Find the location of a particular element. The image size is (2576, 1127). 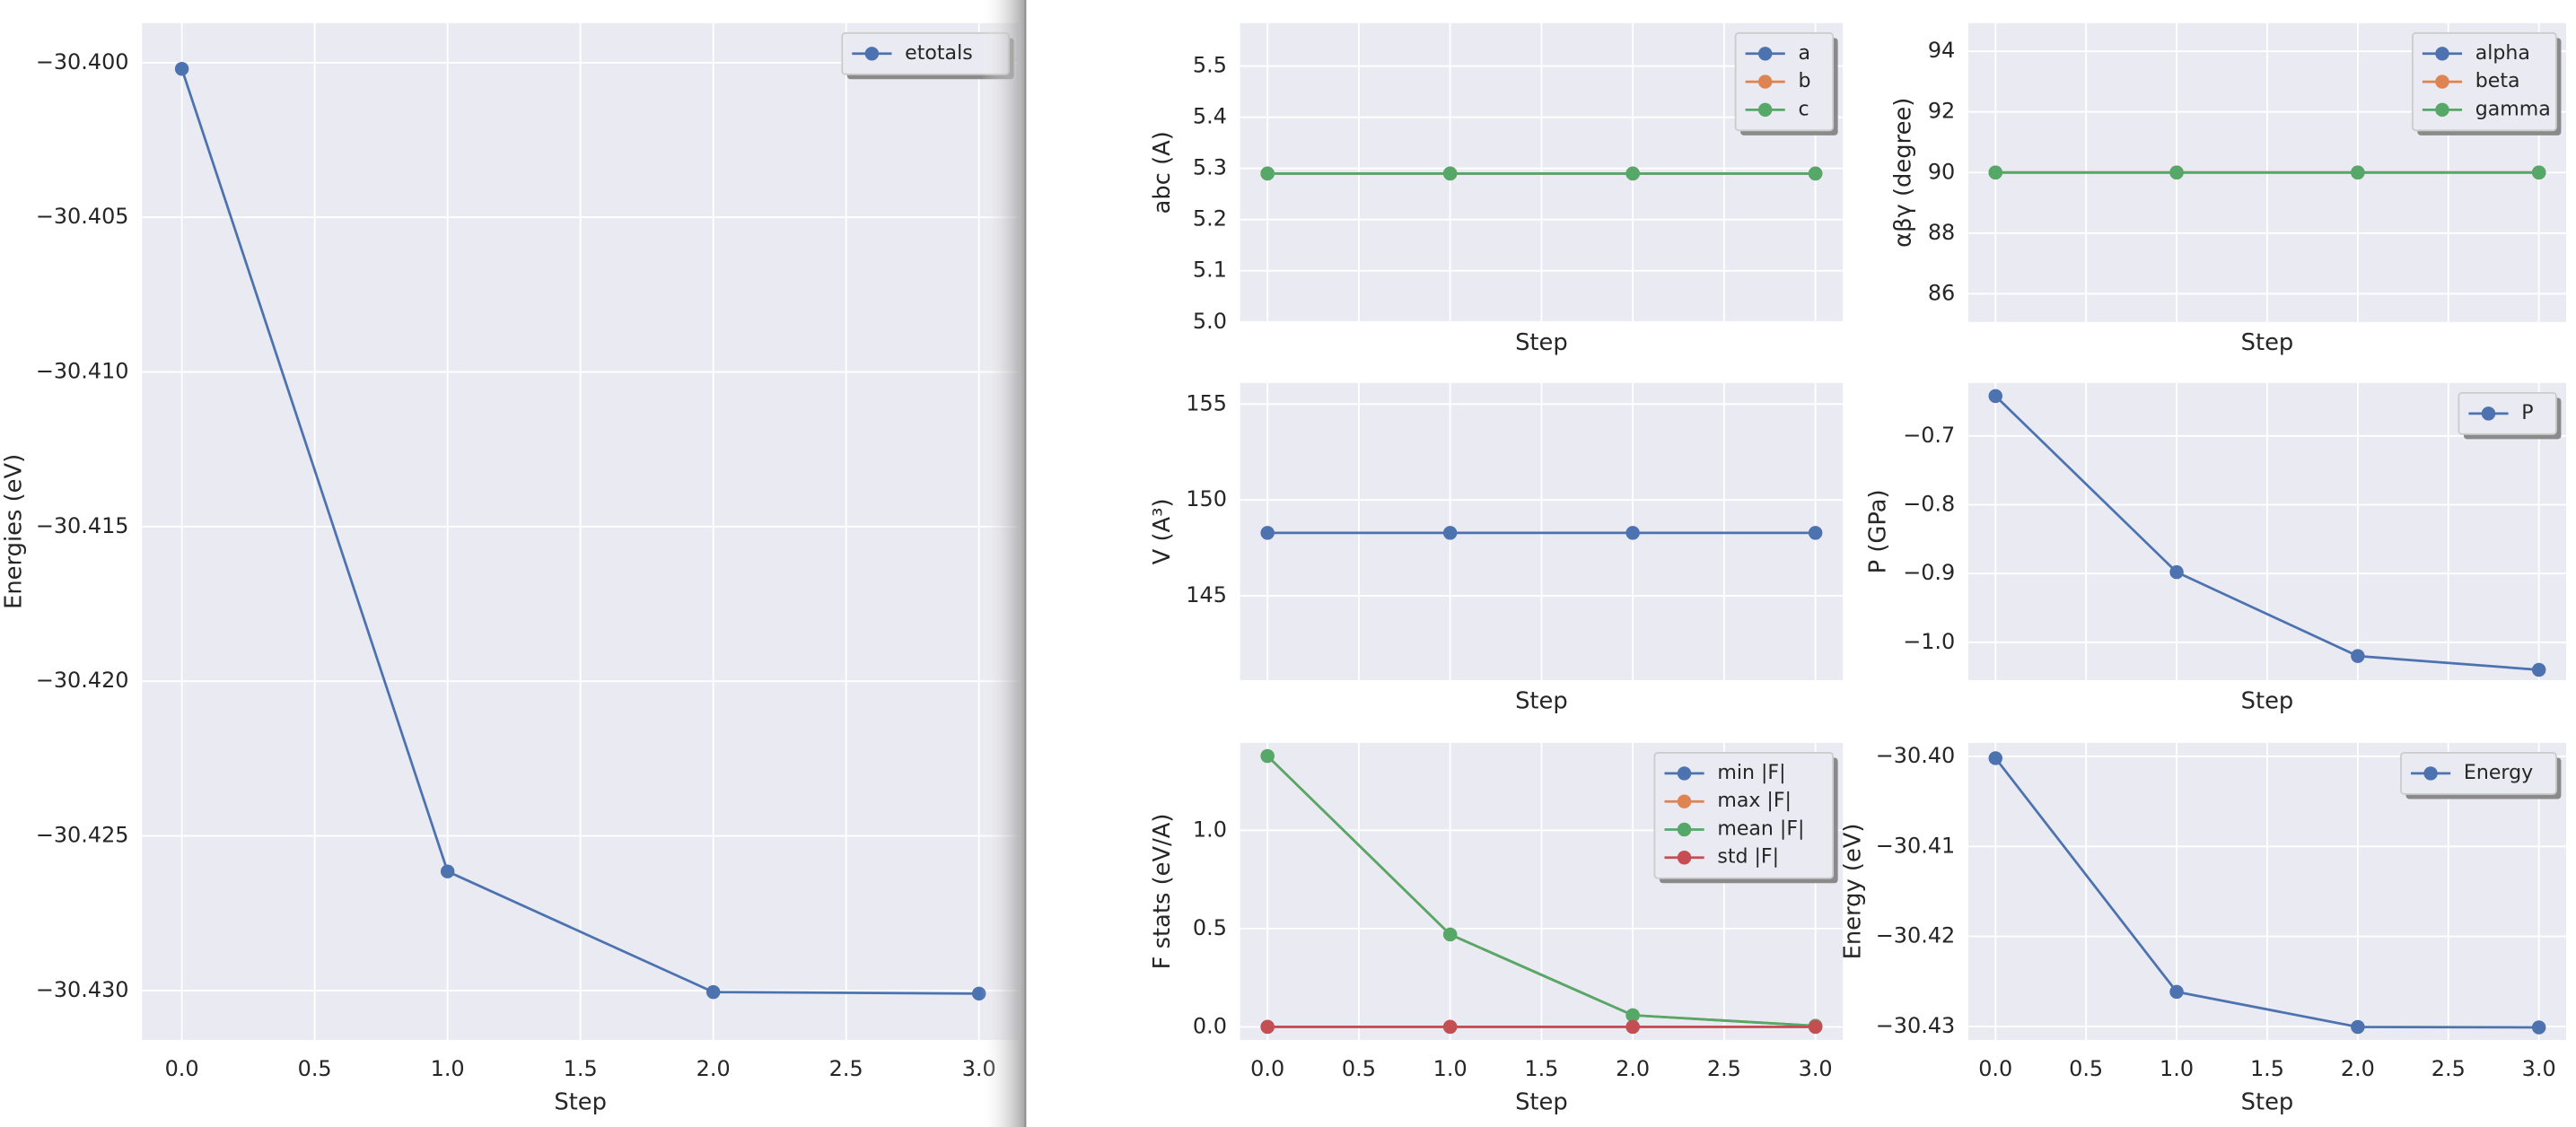

x-tick-label: 3.0 is located at coordinates (2539, 1068).